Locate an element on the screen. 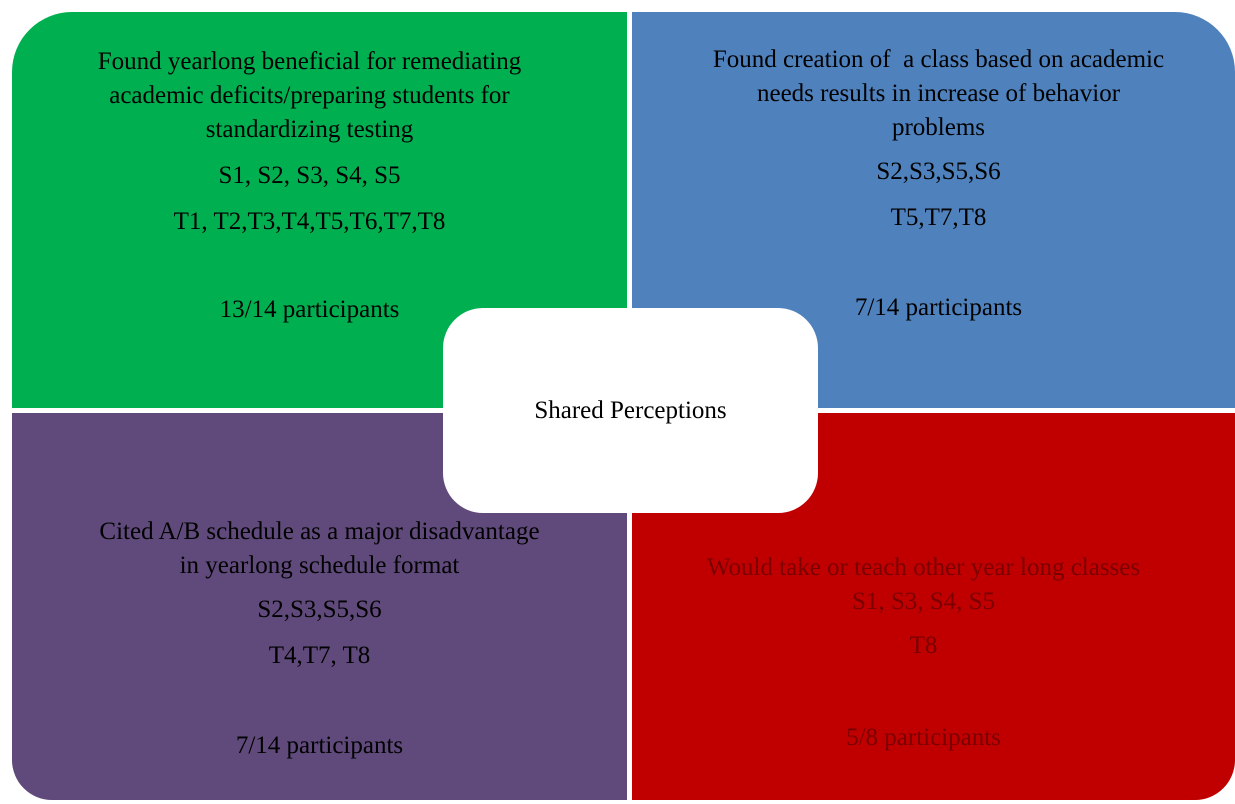 This screenshot has width=1235, height=804. quadrant-title: needs results in increase of behavior is located at coordinates (938, 93).